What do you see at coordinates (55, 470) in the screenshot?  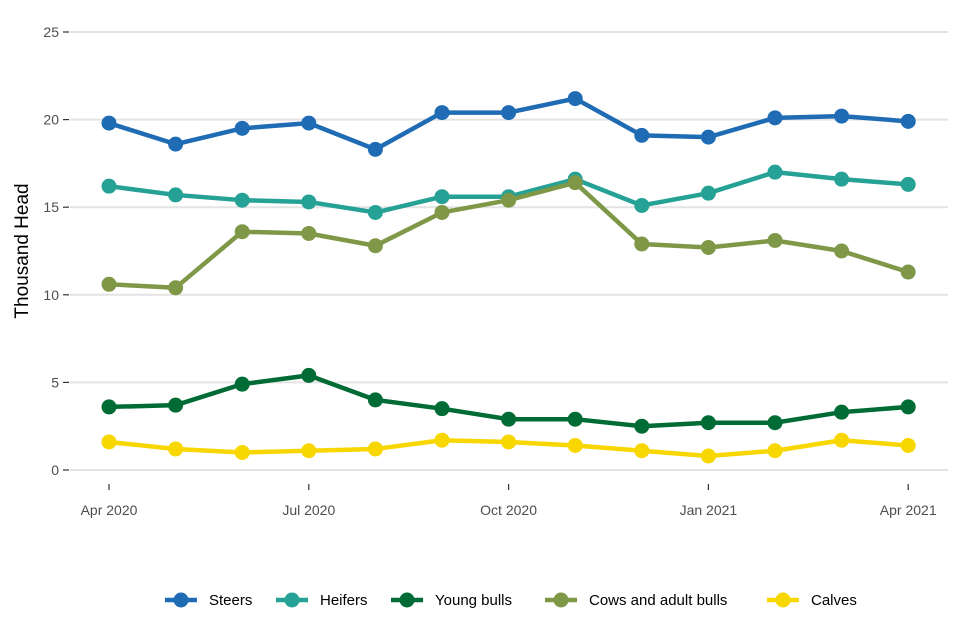 I see `y-tick-label: 0` at bounding box center [55, 470].